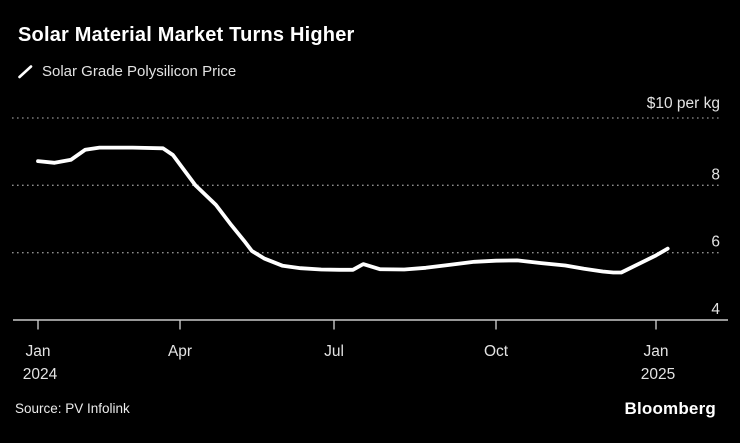 This screenshot has height=443, width=740. Describe the element at coordinates (658, 374) in the screenshot. I see `x-tick-sublabel-2025: 2025` at that location.